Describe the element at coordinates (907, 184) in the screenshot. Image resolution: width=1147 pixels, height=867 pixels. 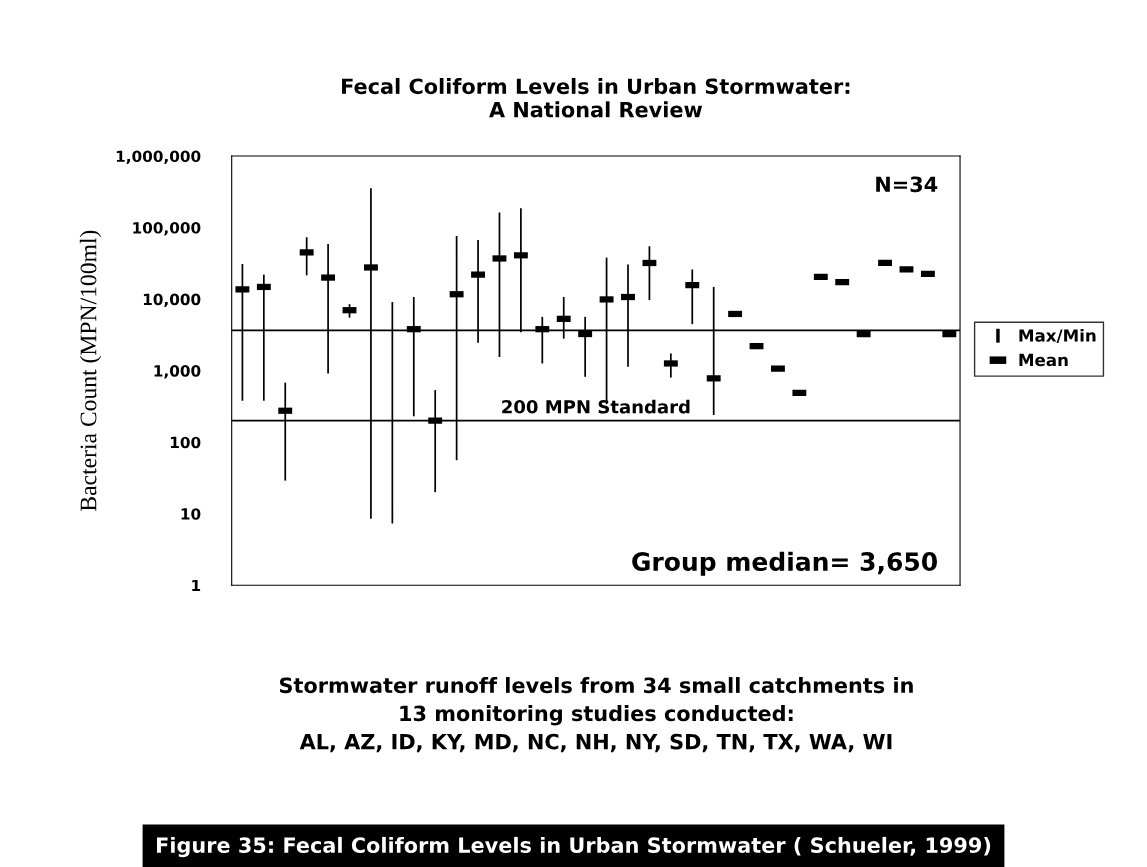
I see `annotation: N=34` at that location.